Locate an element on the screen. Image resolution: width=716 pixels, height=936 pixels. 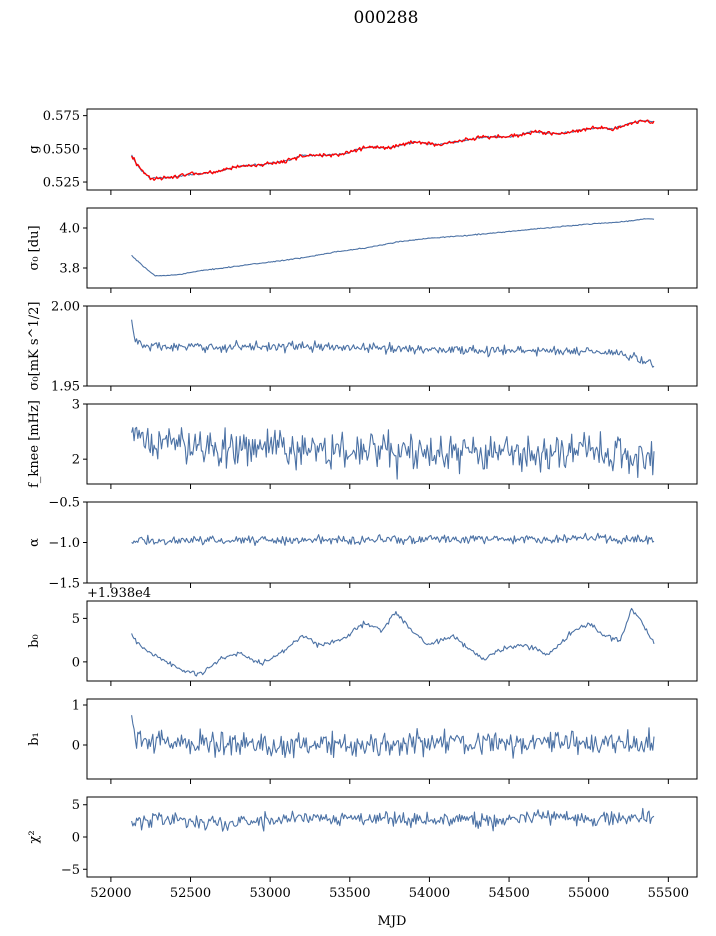
panel-sigma0_mK: 1.95 2.00 σ₀[mK s^1/2] is located at coordinates (362, 347).